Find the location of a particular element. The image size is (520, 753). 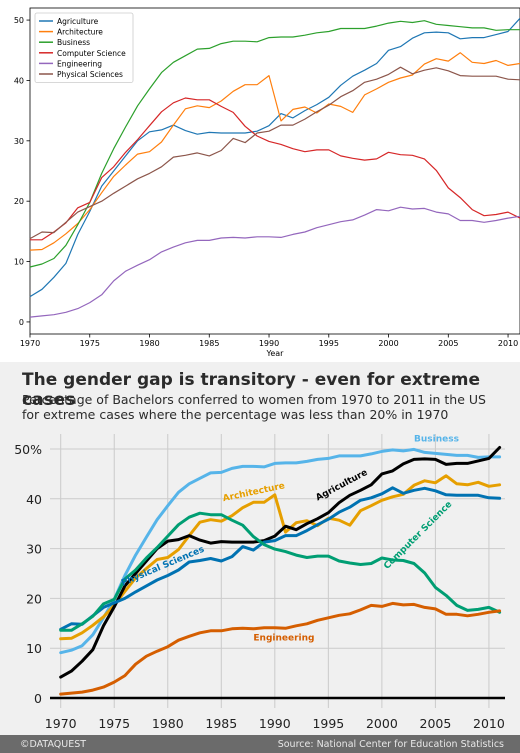

top-xtick-label: 1990 is located at coordinates (269, 343).